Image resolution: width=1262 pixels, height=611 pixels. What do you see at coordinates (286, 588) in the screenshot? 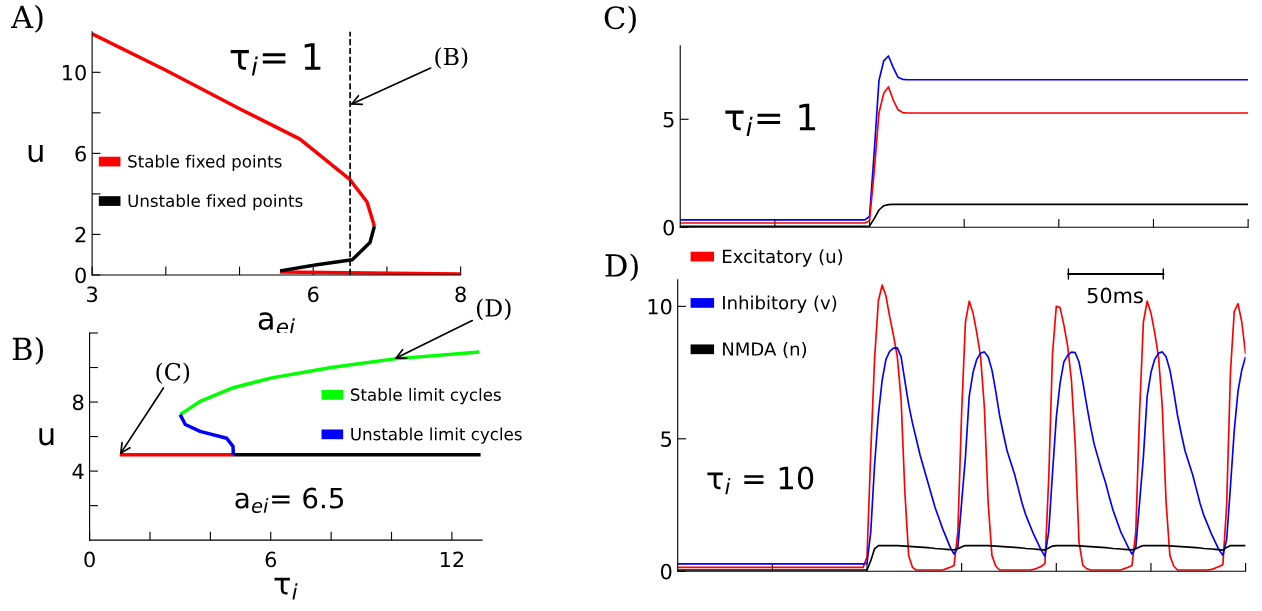
I see `x-axis-title: τ$_{i}$` at bounding box center [286, 588].